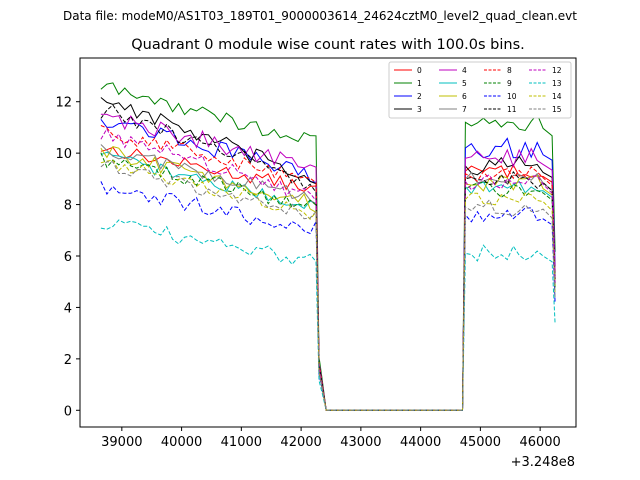 This screenshot has height=480, width=640. Describe the element at coordinates (512, 109) in the screenshot. I see `legend-label-11: 11` at that location.